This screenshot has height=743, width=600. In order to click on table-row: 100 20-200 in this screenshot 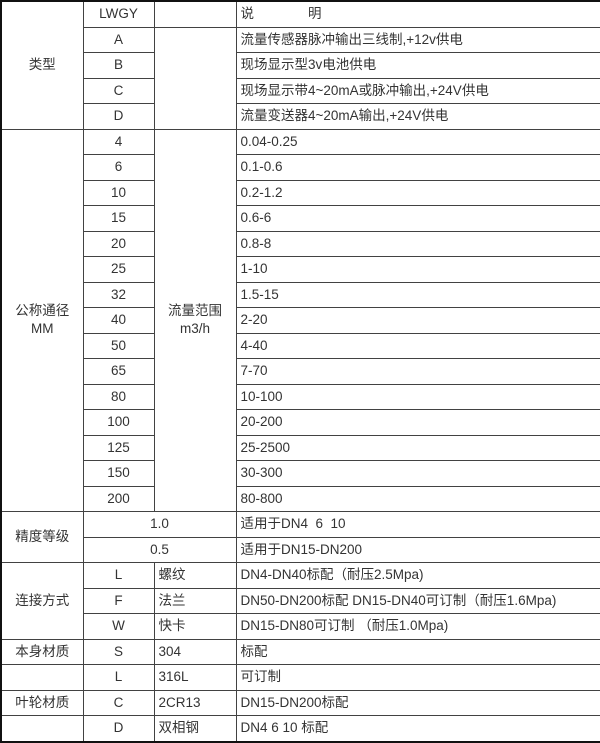, I will do `click(300, 422)`.